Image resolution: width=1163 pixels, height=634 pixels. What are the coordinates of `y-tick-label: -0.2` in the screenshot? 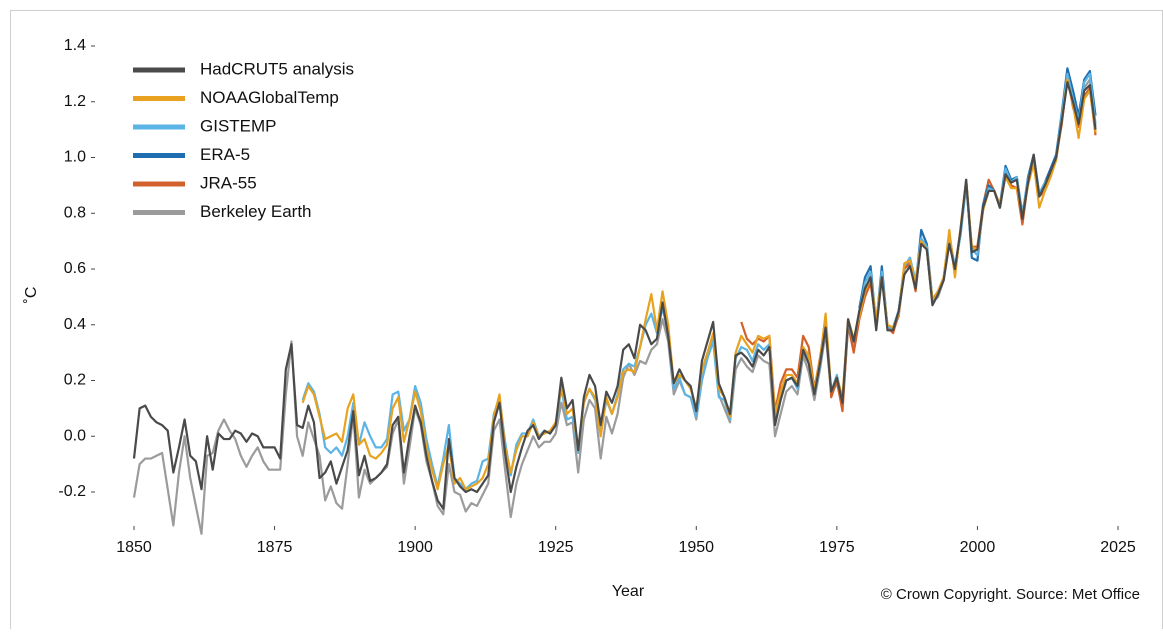 It's located at (72, 491).